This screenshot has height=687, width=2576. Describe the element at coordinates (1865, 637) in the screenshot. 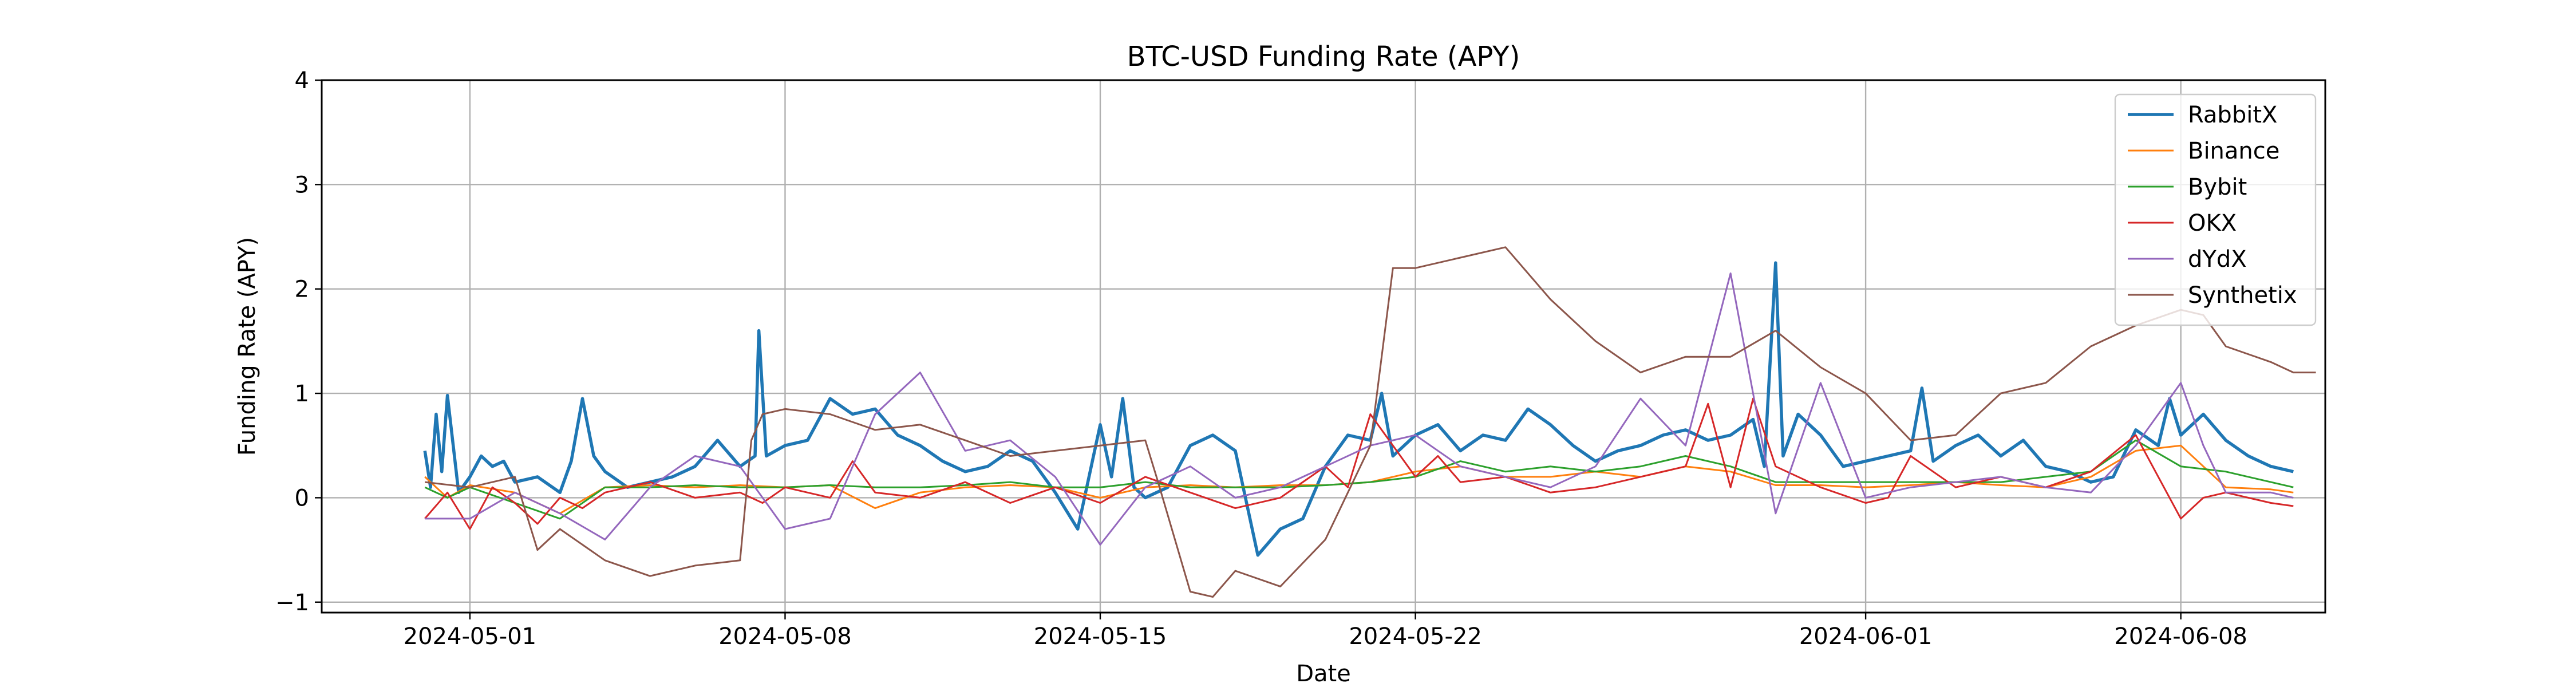

I see `x-tick-label: 2024-06-01` at that location.